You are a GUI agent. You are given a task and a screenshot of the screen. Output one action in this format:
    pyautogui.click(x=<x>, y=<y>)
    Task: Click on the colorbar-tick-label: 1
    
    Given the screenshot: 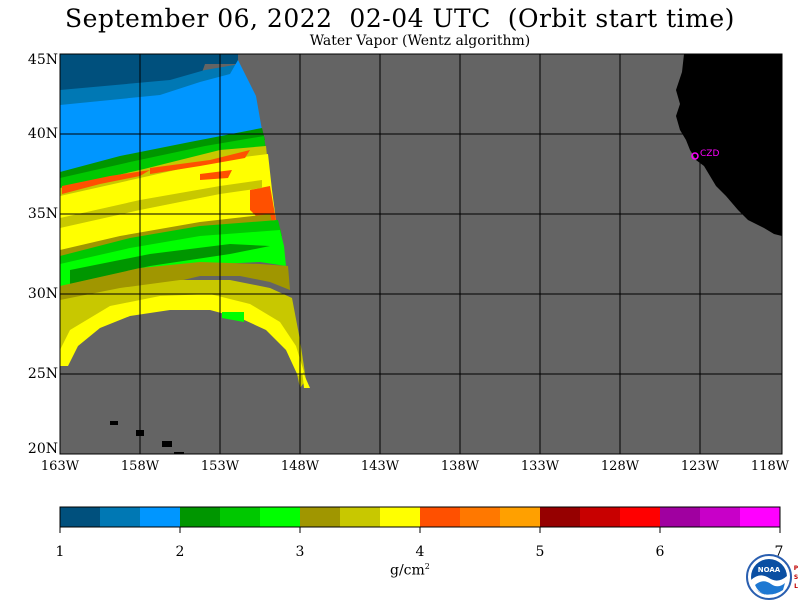 What is the action you would take?
    pyautogui.click(x=60, y=552)
    